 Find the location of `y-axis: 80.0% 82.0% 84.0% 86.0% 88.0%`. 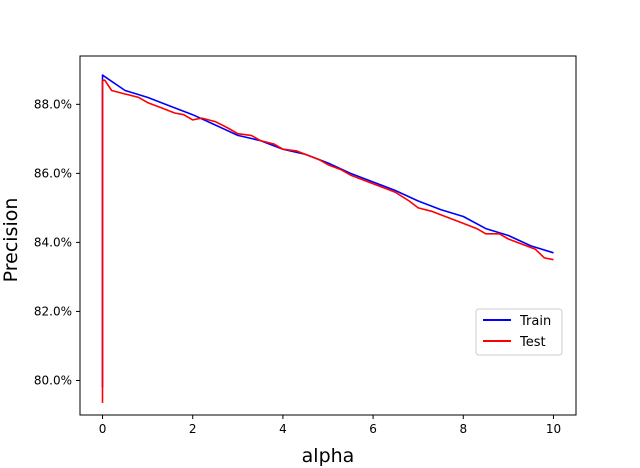

y-axis: 80.0% 82.0% 84.0% 86.0% 88.0% is located at coordinates (57, 242).